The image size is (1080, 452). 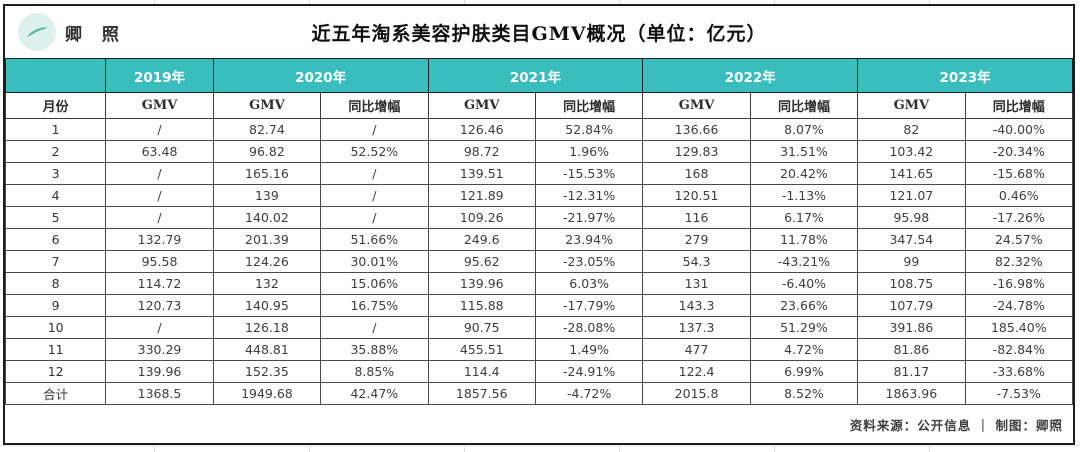 What do you see at coordinates (911, 261) in the screenshot?
I see `value-cell: 99` at bounding box center [911, 261].